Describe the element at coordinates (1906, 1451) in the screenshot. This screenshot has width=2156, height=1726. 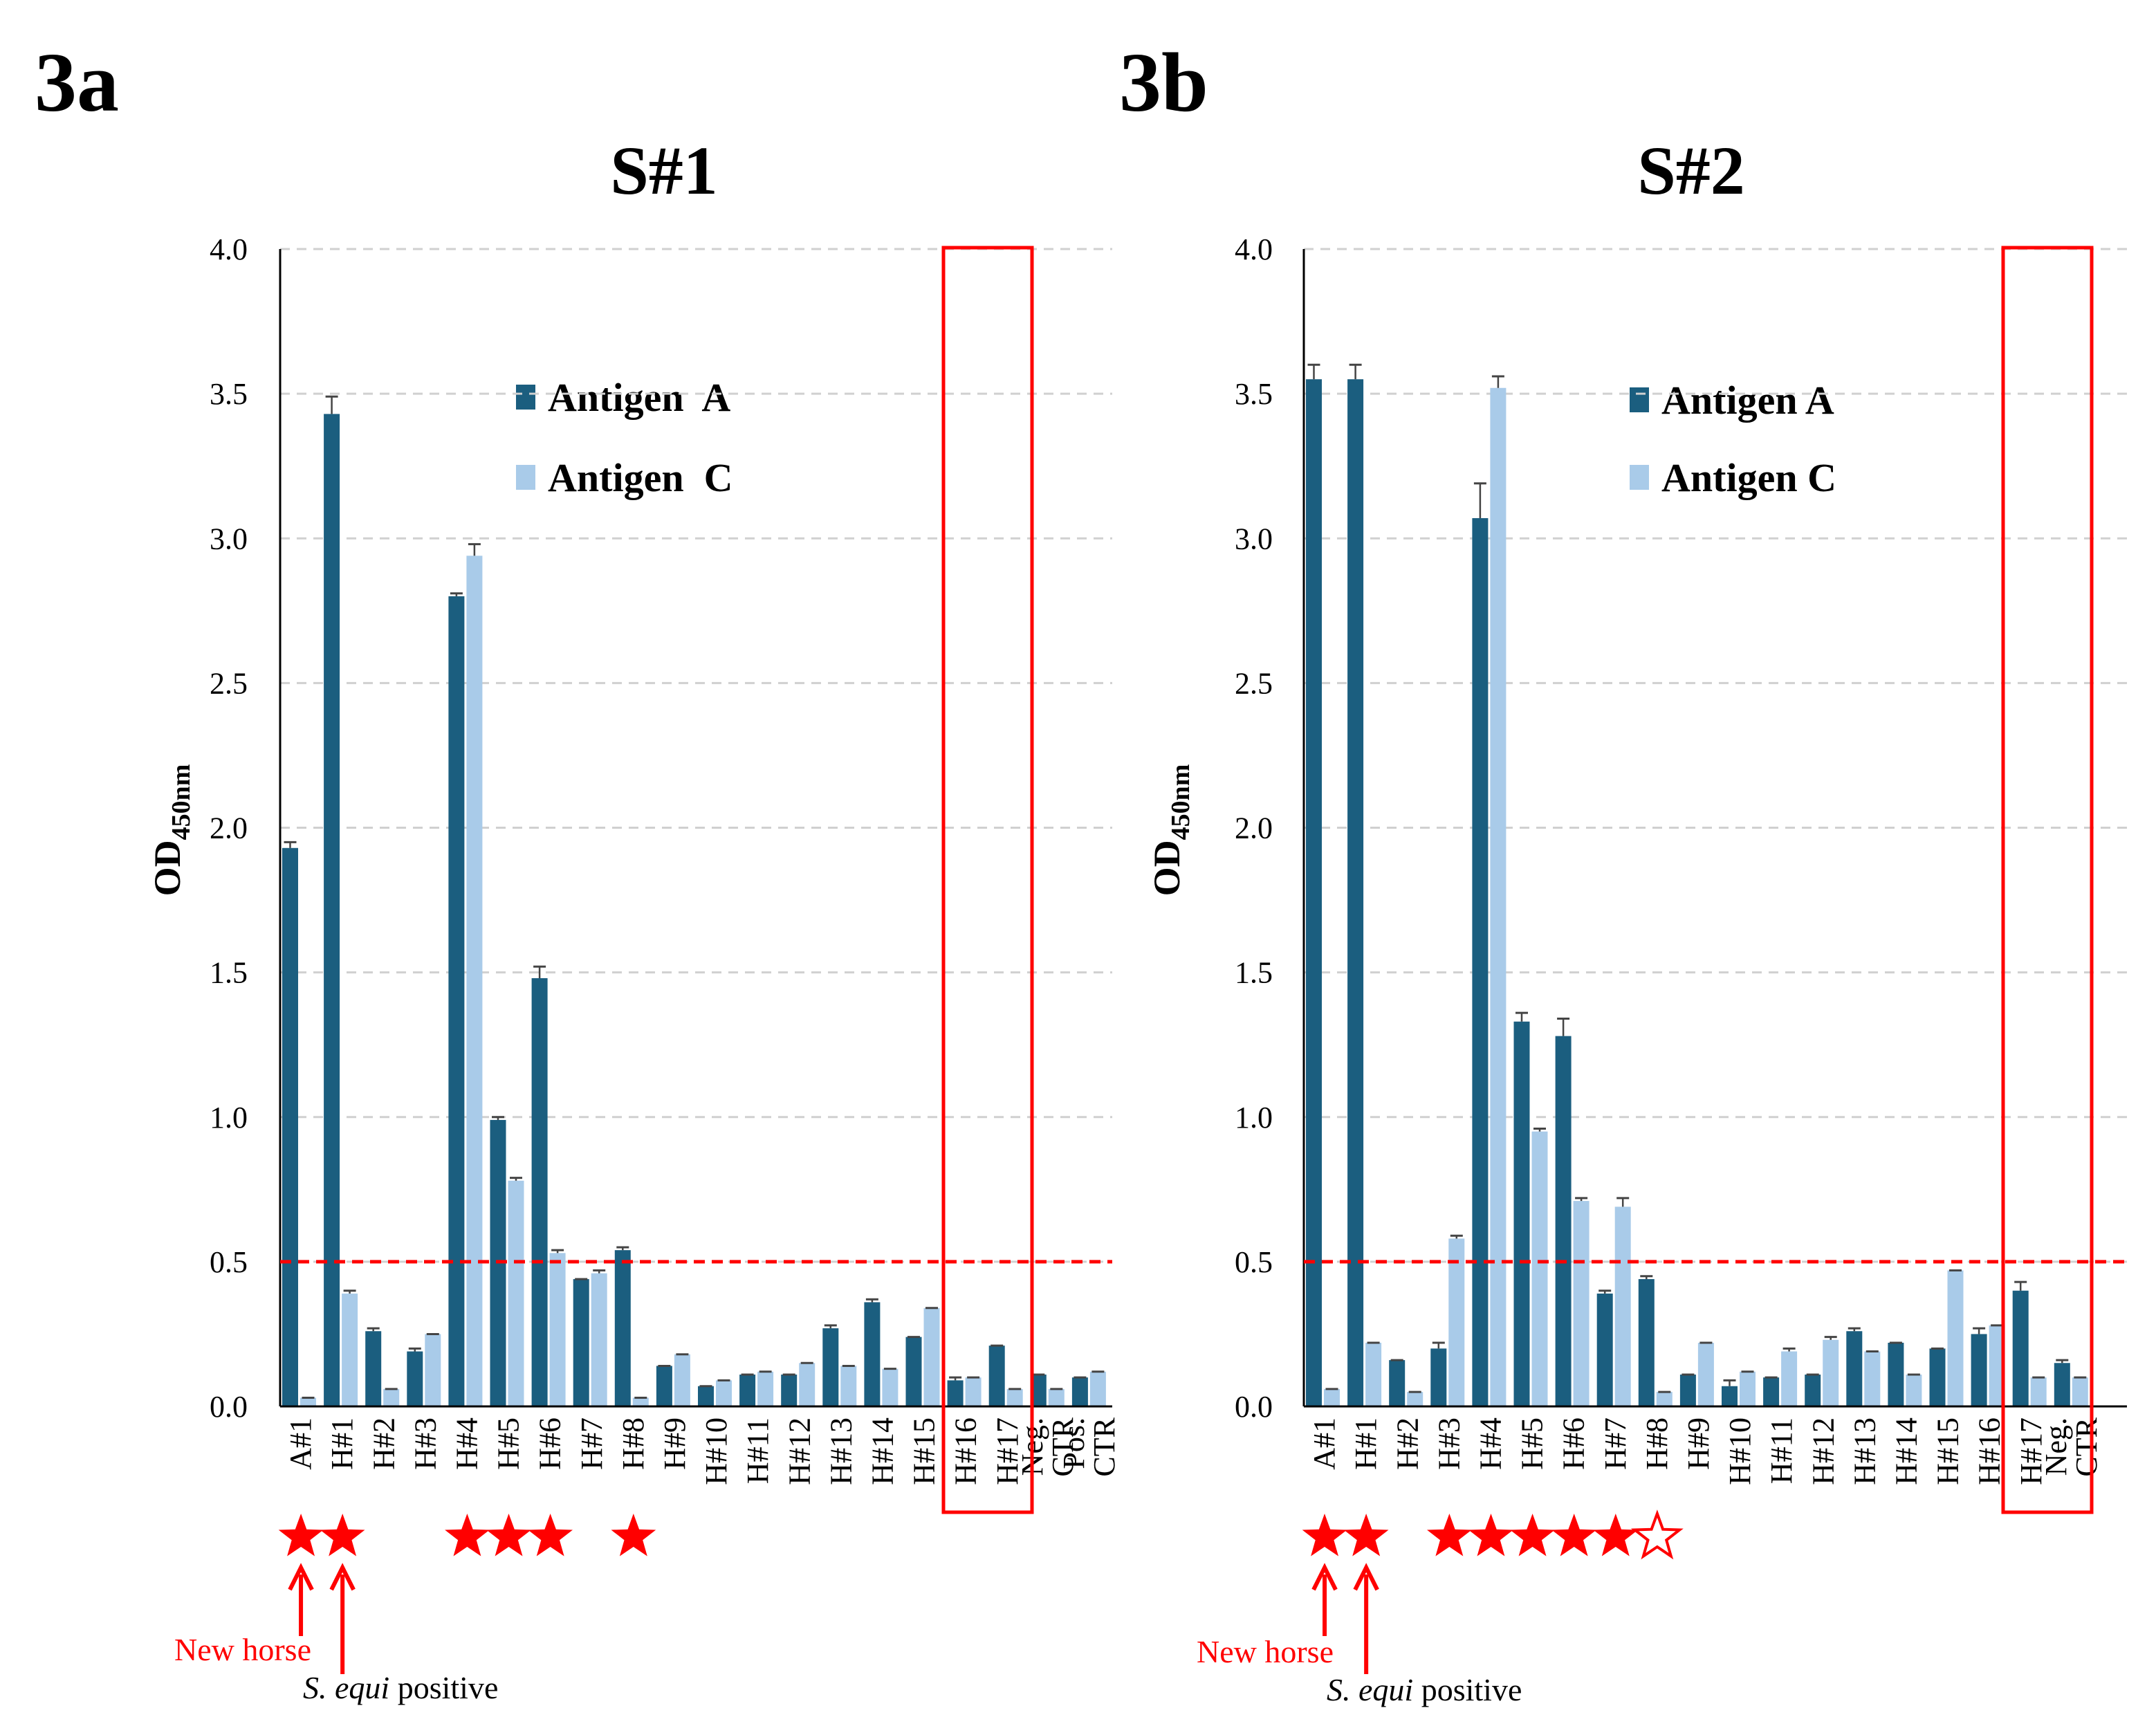
I see `x-tick-label: H#14` at that location.